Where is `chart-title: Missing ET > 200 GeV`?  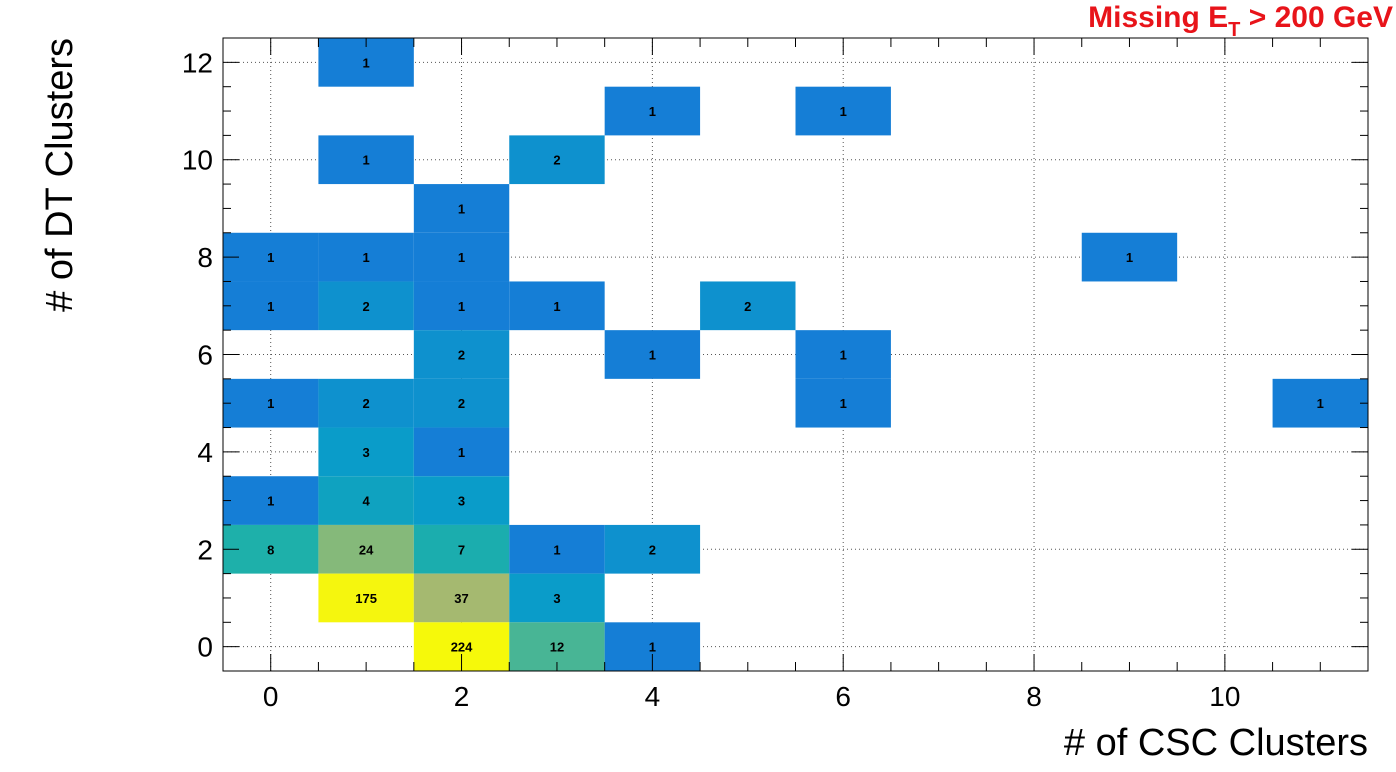
chart-title: Missing ET > 200 GeV is located at coordinates (1240, 21).